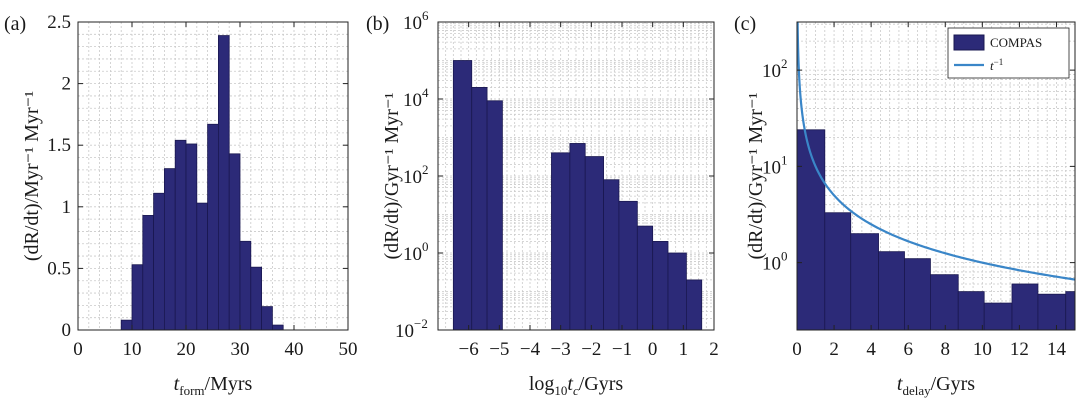 This screenshot has width=1080, height=400. Describe the element at coordinates (67, 207) in the screenshot. I see `y-tick-label: 1` at that location.